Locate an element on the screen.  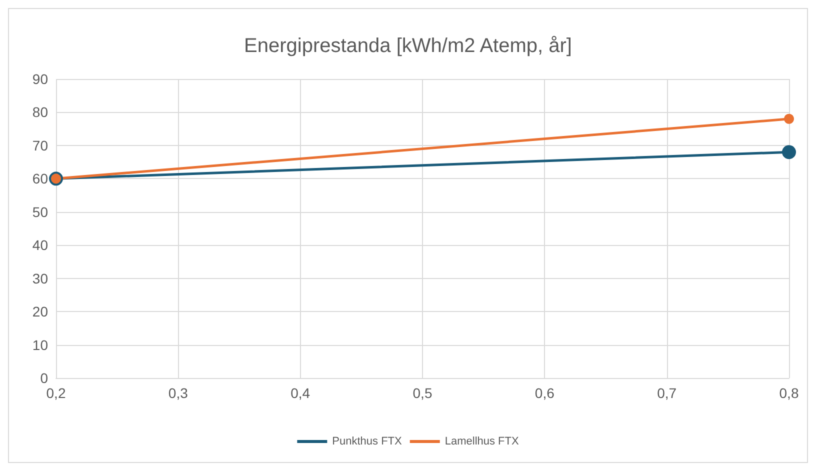
y-tick-label: 70 is located at coordinates (40, 145).